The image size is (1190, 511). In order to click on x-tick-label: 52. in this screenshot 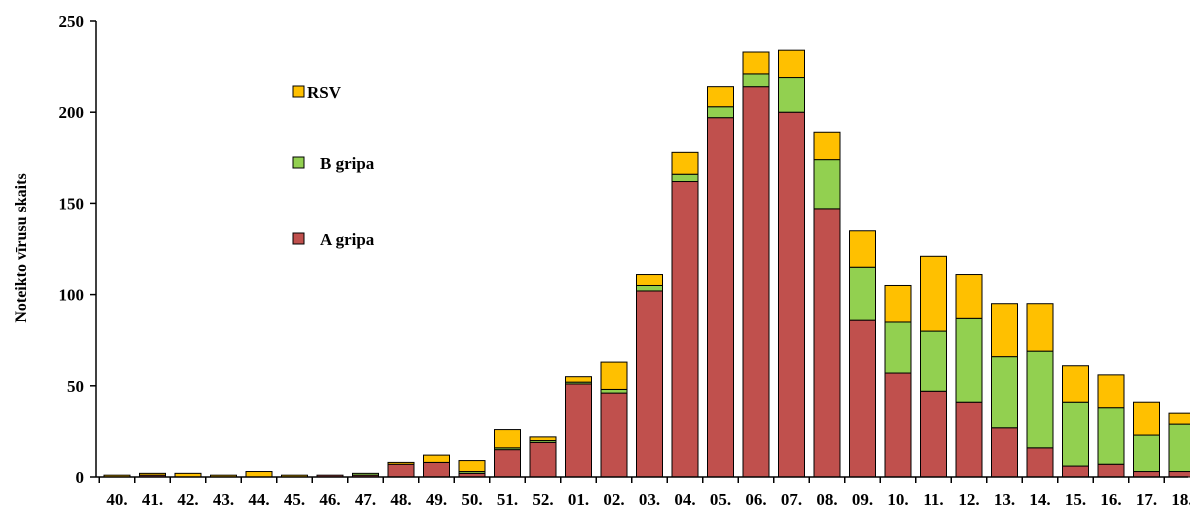, I will do `click(542, 499)`.